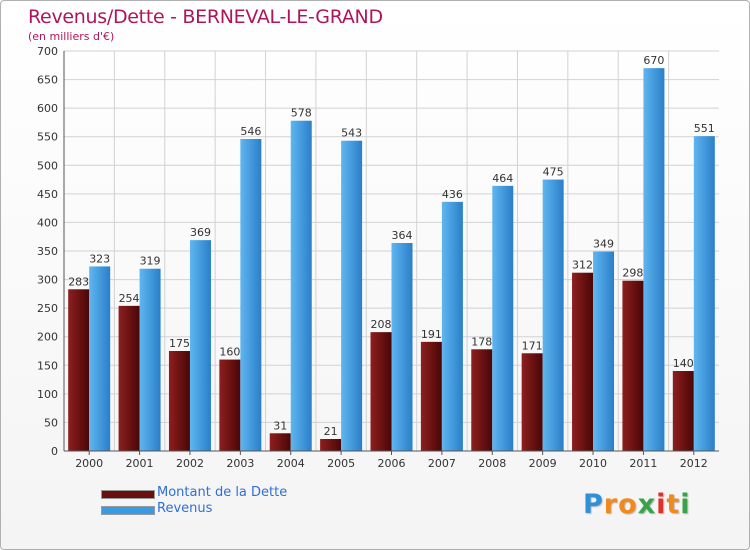 Image resolution: width=750 pixels, height=550 pixels. Describe the element at coordinates (694, 463) in the screenshot. I see `x-tick-label-2012: 2012` at that location.